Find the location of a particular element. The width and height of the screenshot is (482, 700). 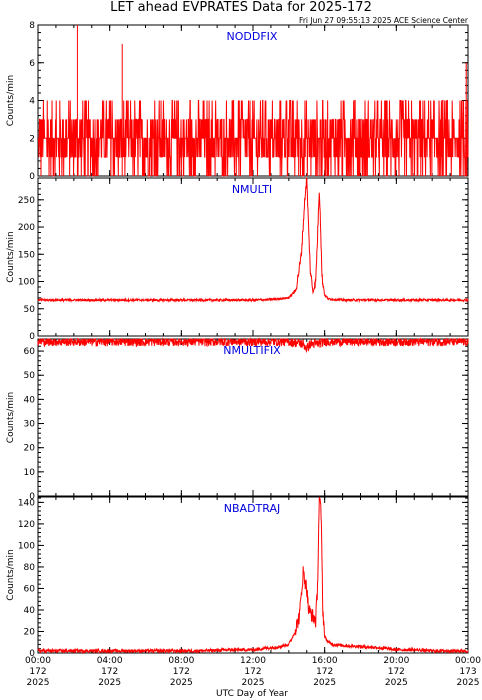

y-tick-label: 8 is located at coordinates (32, 26).